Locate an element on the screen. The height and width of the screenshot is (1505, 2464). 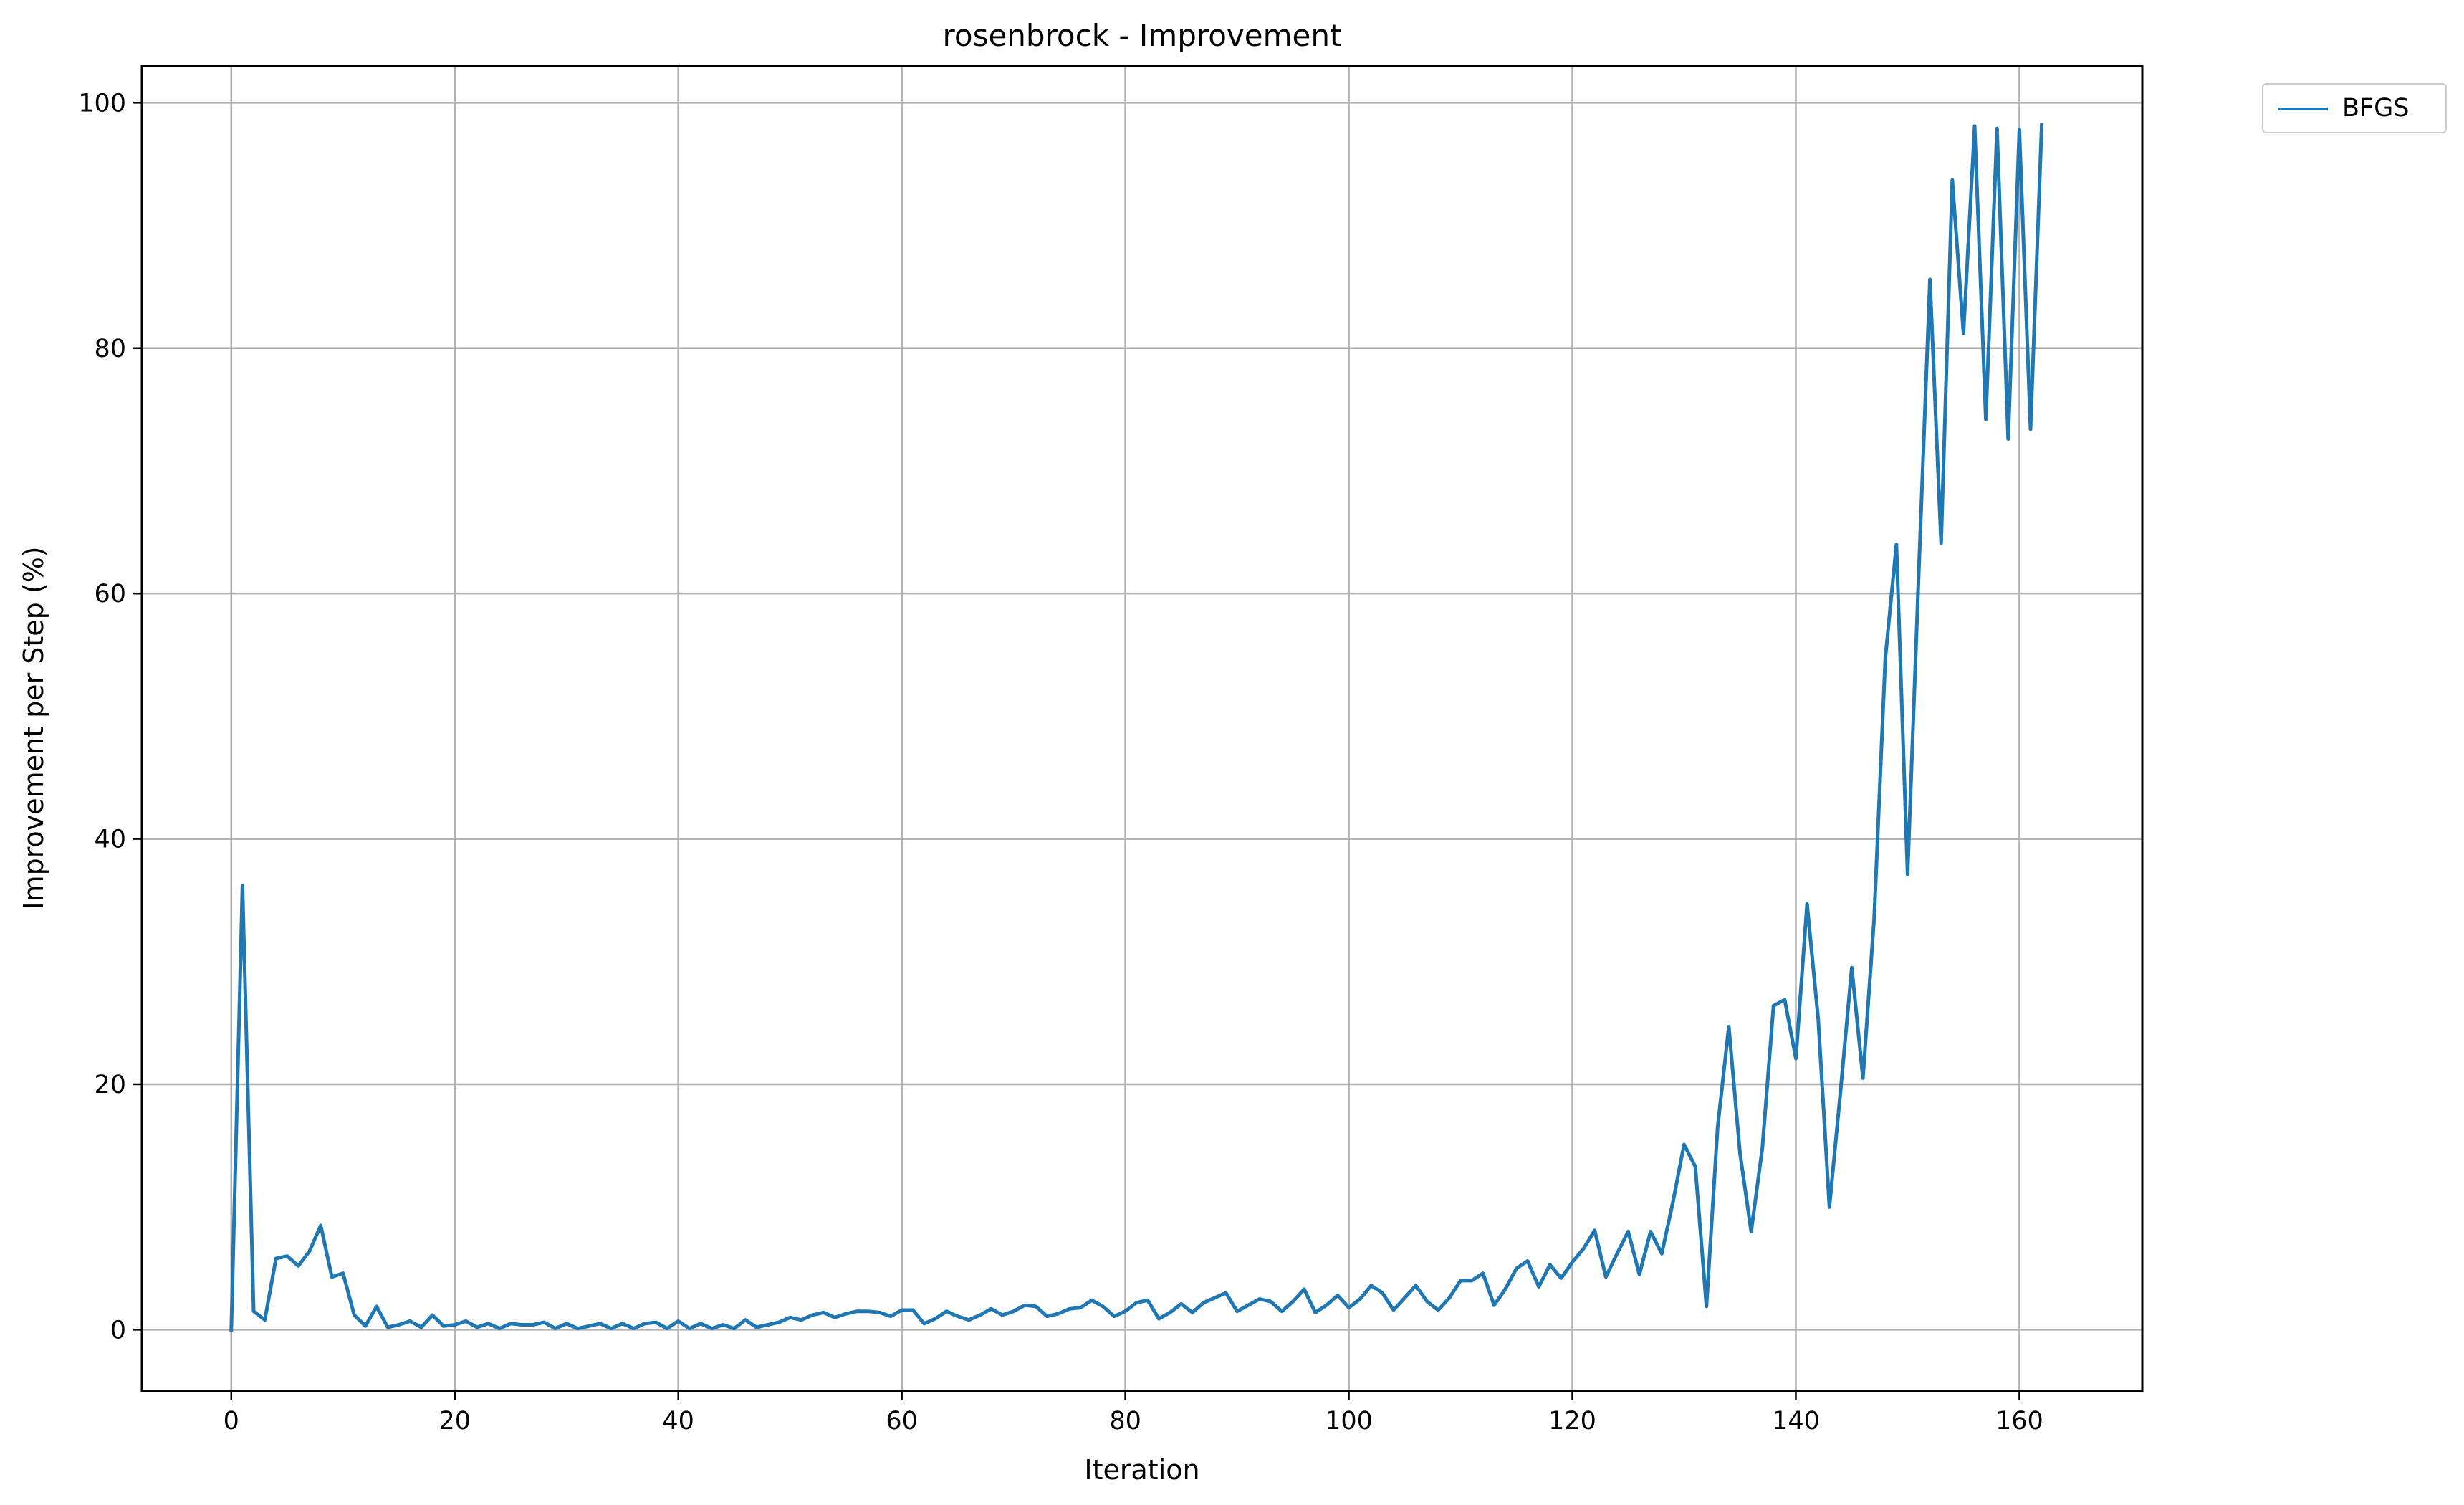
x-tick-label: 140 is located at coordinates (1796, 1421).